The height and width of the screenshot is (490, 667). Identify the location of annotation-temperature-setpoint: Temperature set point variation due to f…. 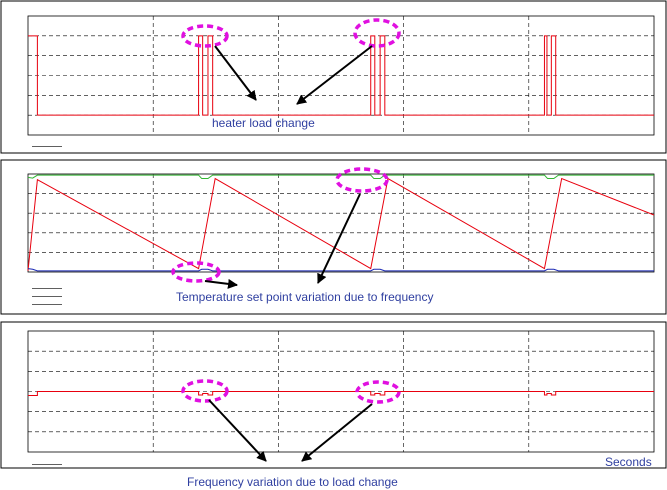
(304, 297).